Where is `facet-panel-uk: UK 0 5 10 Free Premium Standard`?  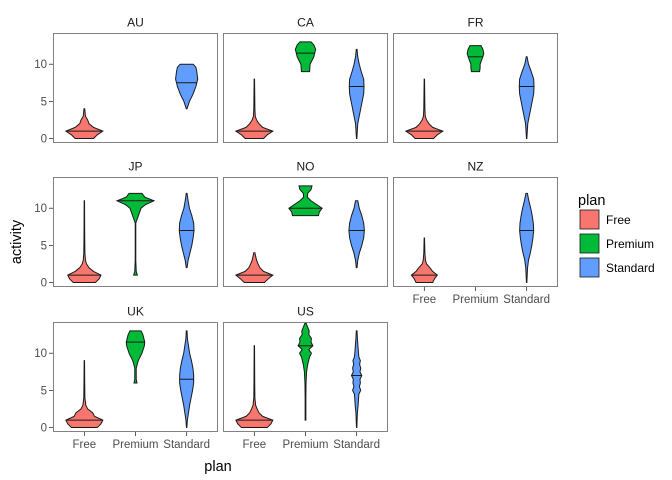
facet-panel-uk: UK 0 5 10 Free Premium Standard is located at coordinates (126, 378).